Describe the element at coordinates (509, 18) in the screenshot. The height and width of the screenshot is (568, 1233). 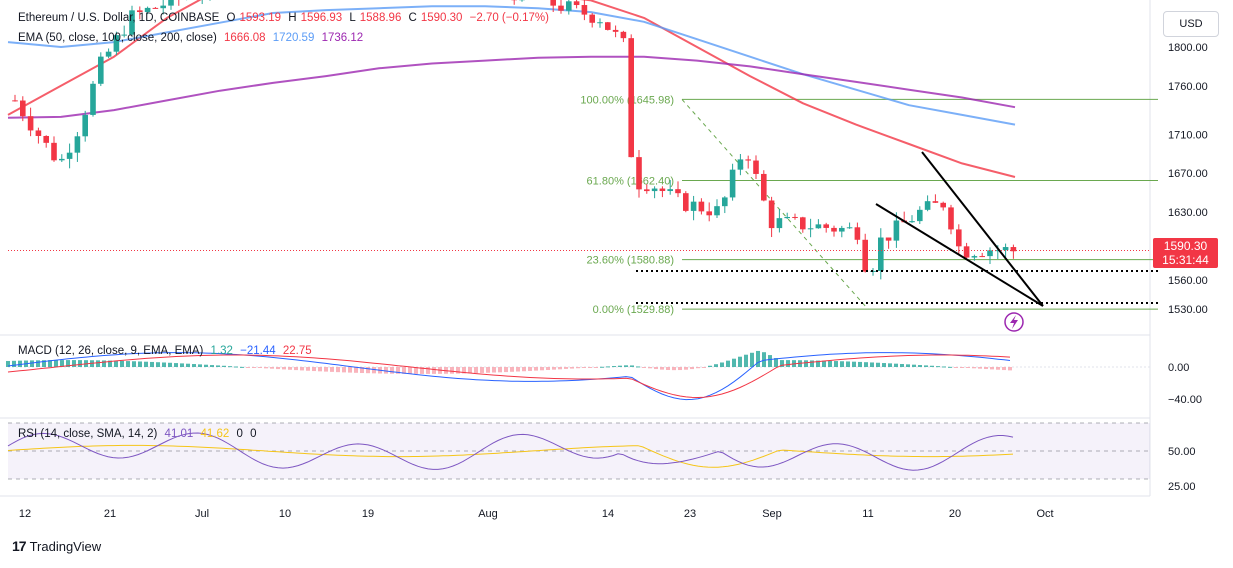
I see `change-value: −2.70 (−0.17%)` at that location.